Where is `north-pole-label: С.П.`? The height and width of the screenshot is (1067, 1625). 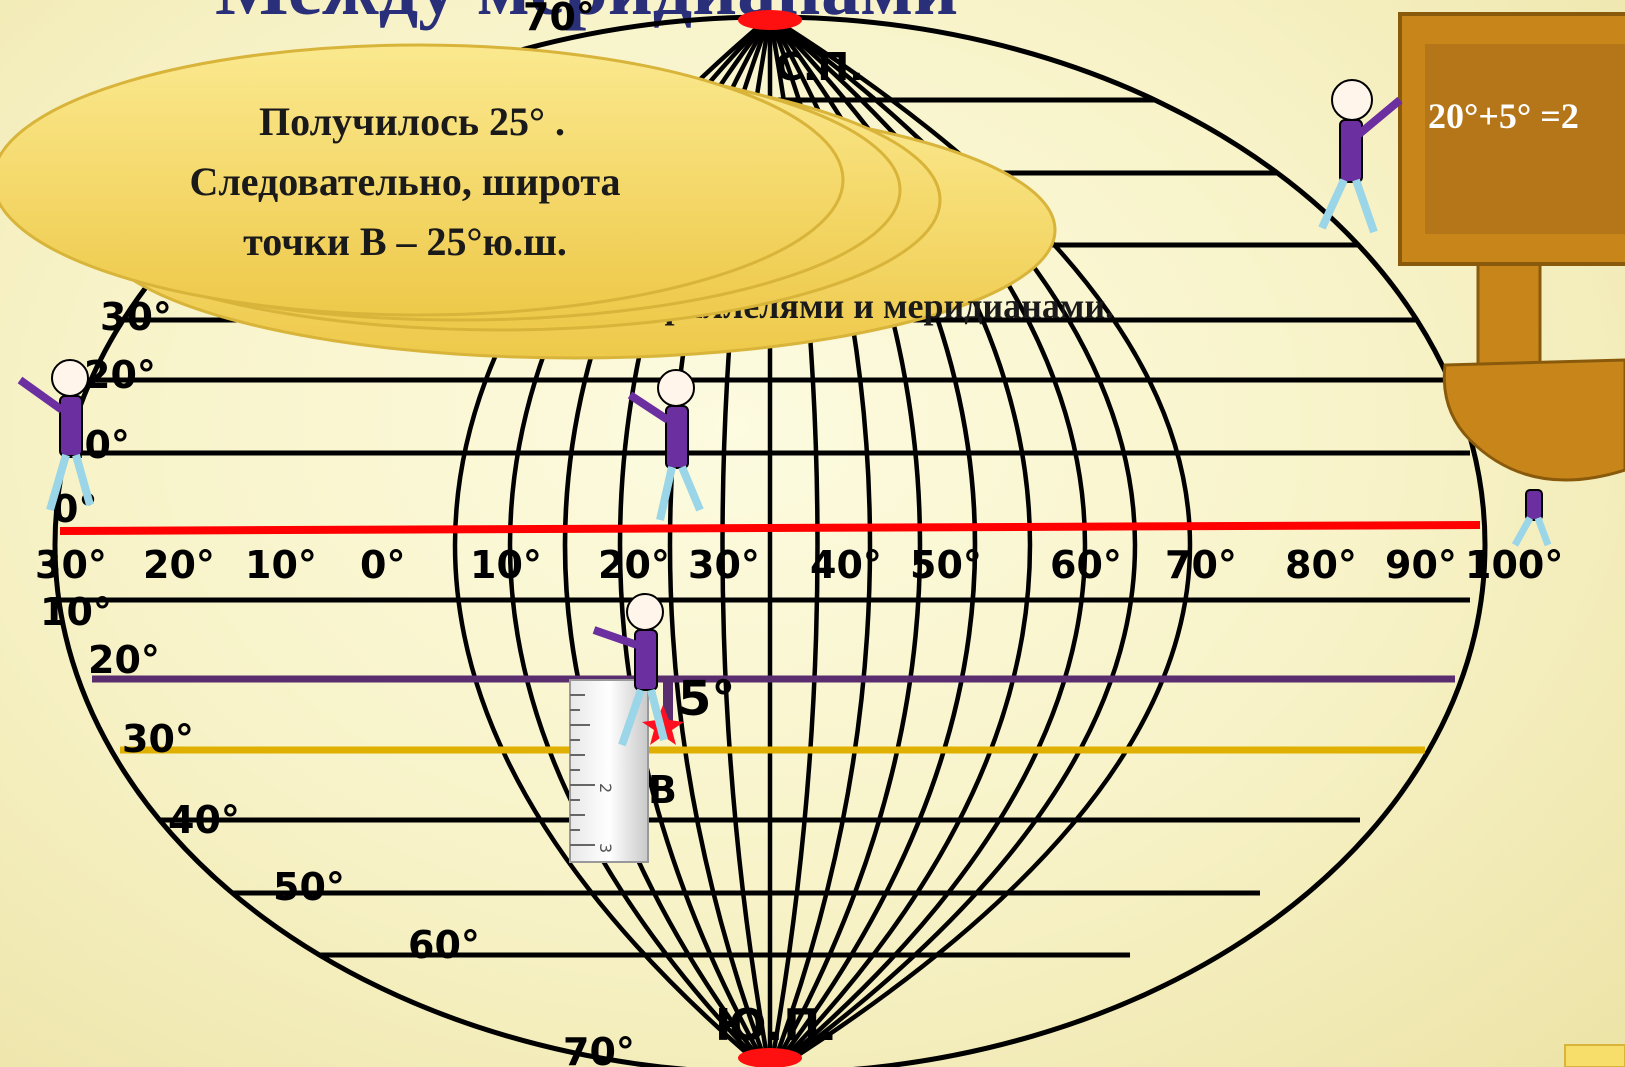
north-pole-label: С.П. is located at coordinates (819, 67).